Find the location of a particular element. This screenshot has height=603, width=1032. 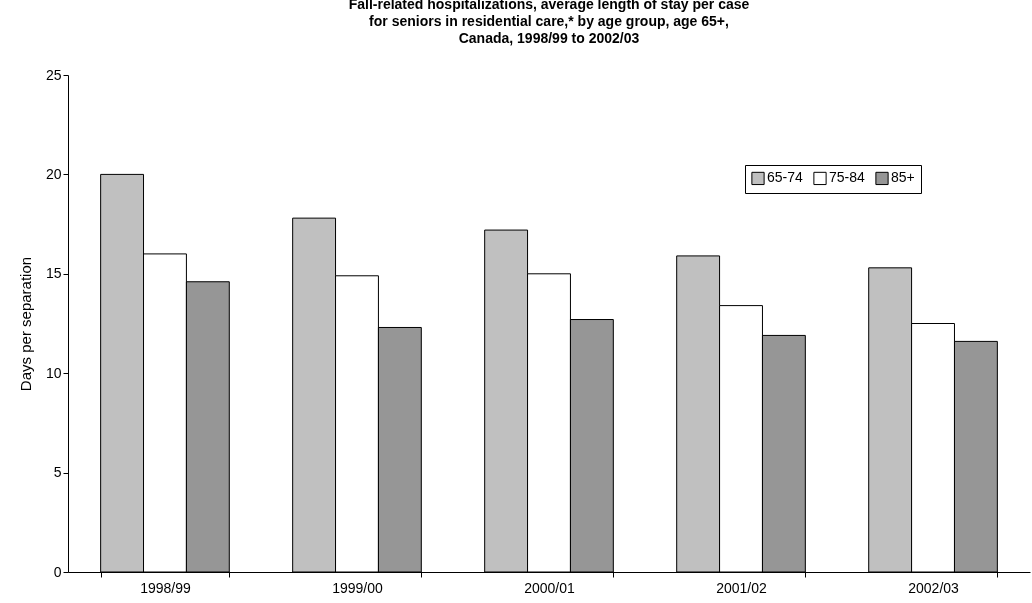

x-tick-label: 2002/03 is located at coordinates (934, 587).